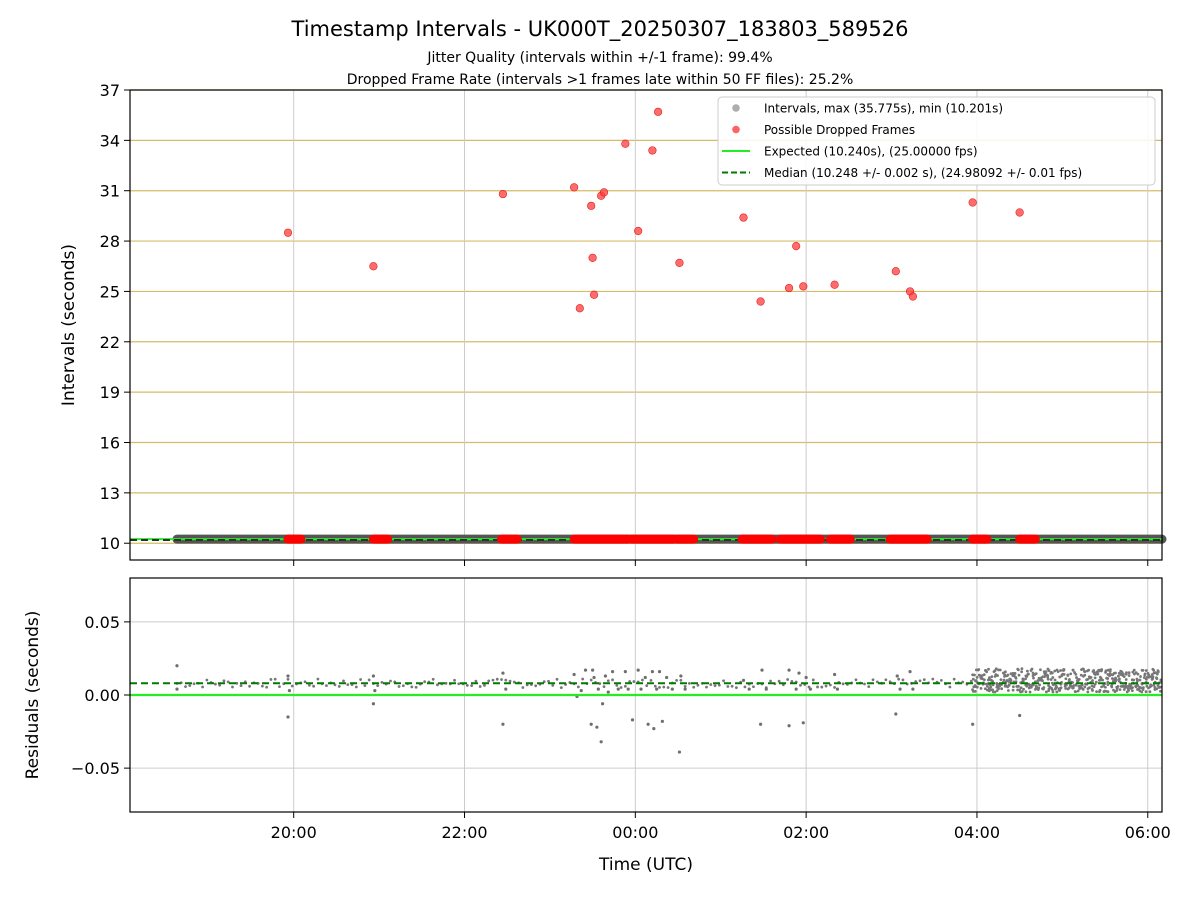 Image resolution: width=1200 pixels, height=904 pixels. I want to click on residuals-marks, so click(646, 709).